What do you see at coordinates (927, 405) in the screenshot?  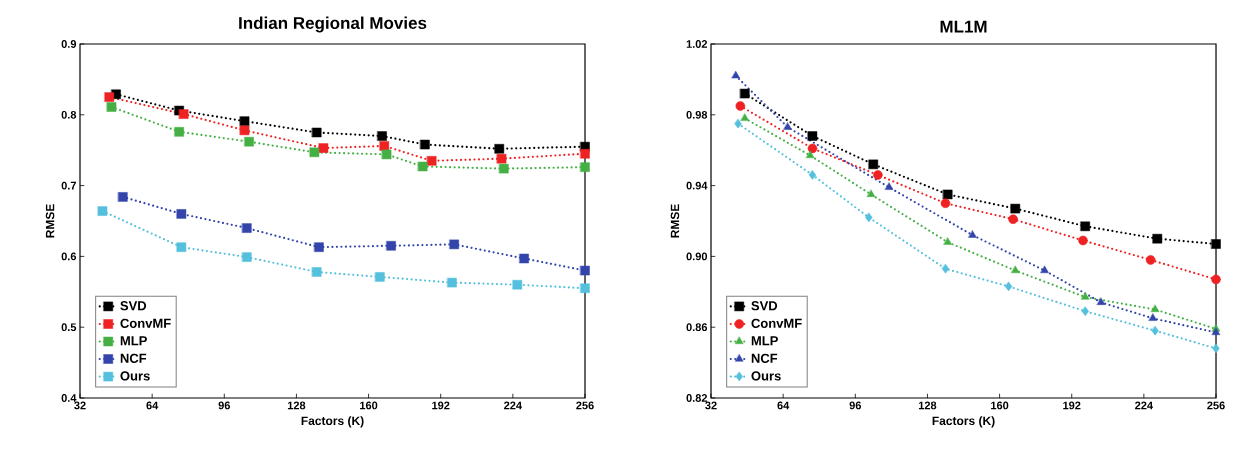 I see `x-tick-label: 128` at bounding box center [927, 405].